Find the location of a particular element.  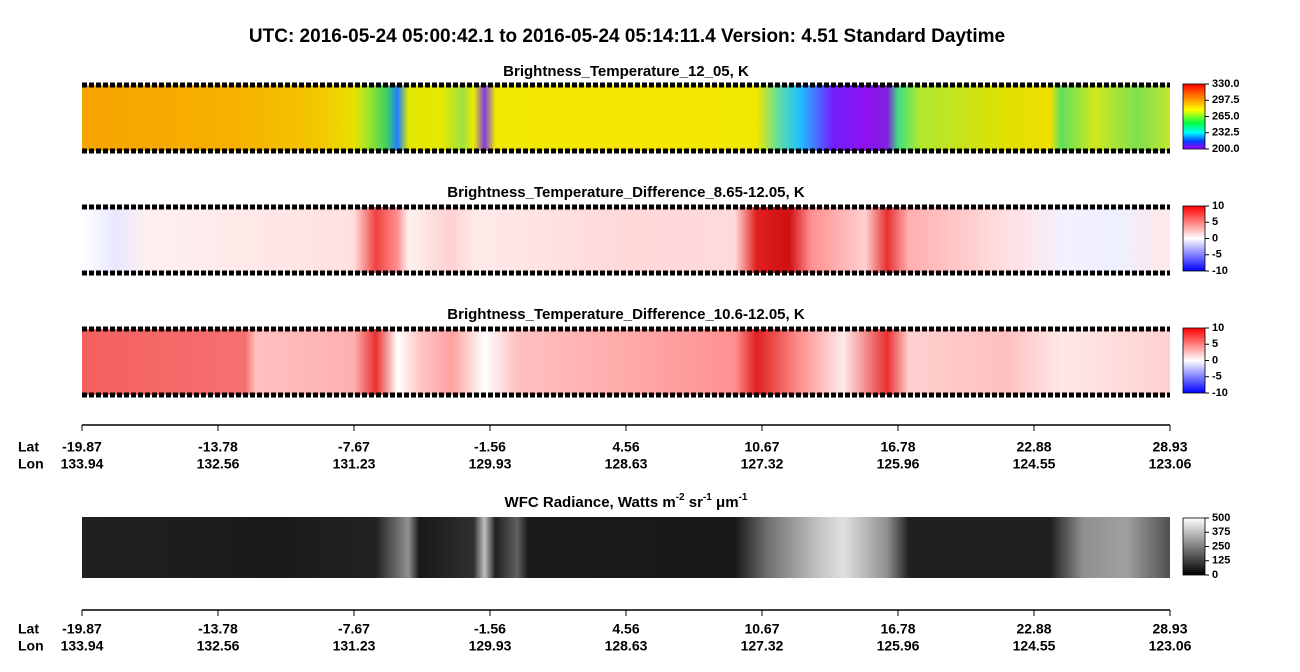

panel-title: Brightness_Temperature_12_05, K is located at coordinates (626, 71).